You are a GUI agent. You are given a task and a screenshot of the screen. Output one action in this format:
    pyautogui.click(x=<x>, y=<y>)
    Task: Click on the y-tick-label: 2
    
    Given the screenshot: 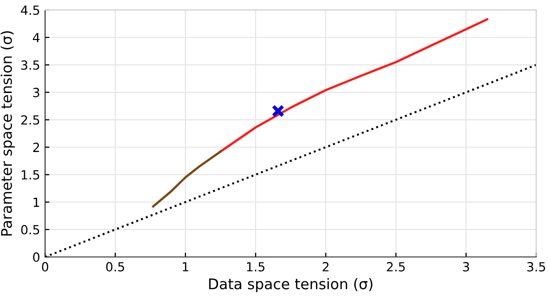 What is the action you would take?
    pyautogui.click(x=36, y=147)
    